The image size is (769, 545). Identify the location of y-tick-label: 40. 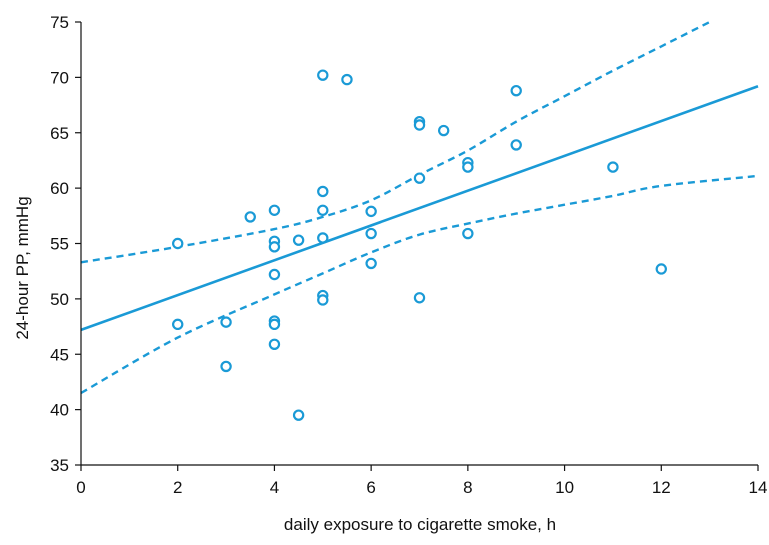
(59, 410).